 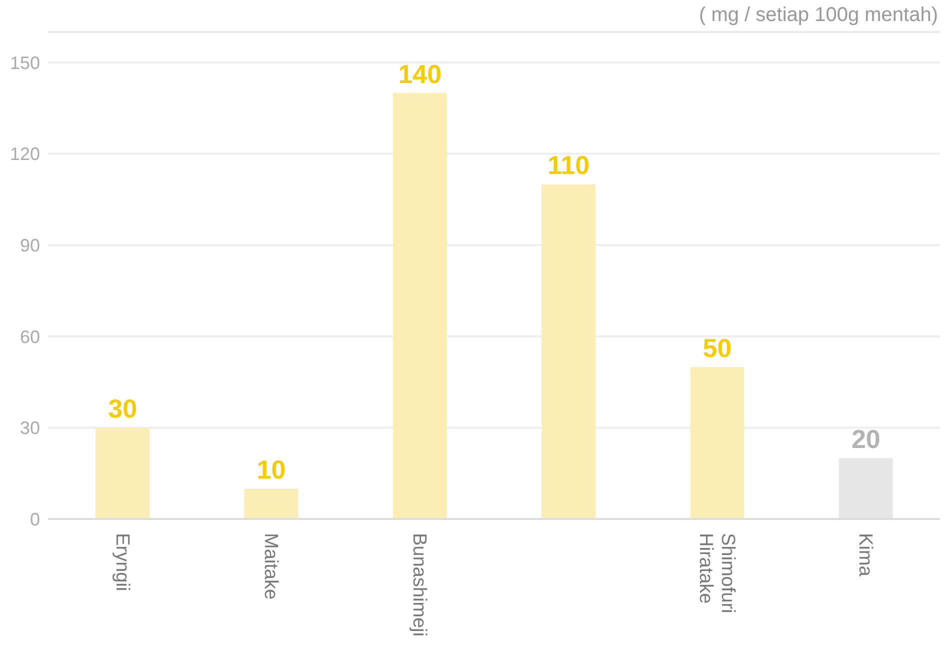 What do you see at coordinates (123, 409) in the screenshot?
I see `data-label: 30` at bounding box center [123, 409].